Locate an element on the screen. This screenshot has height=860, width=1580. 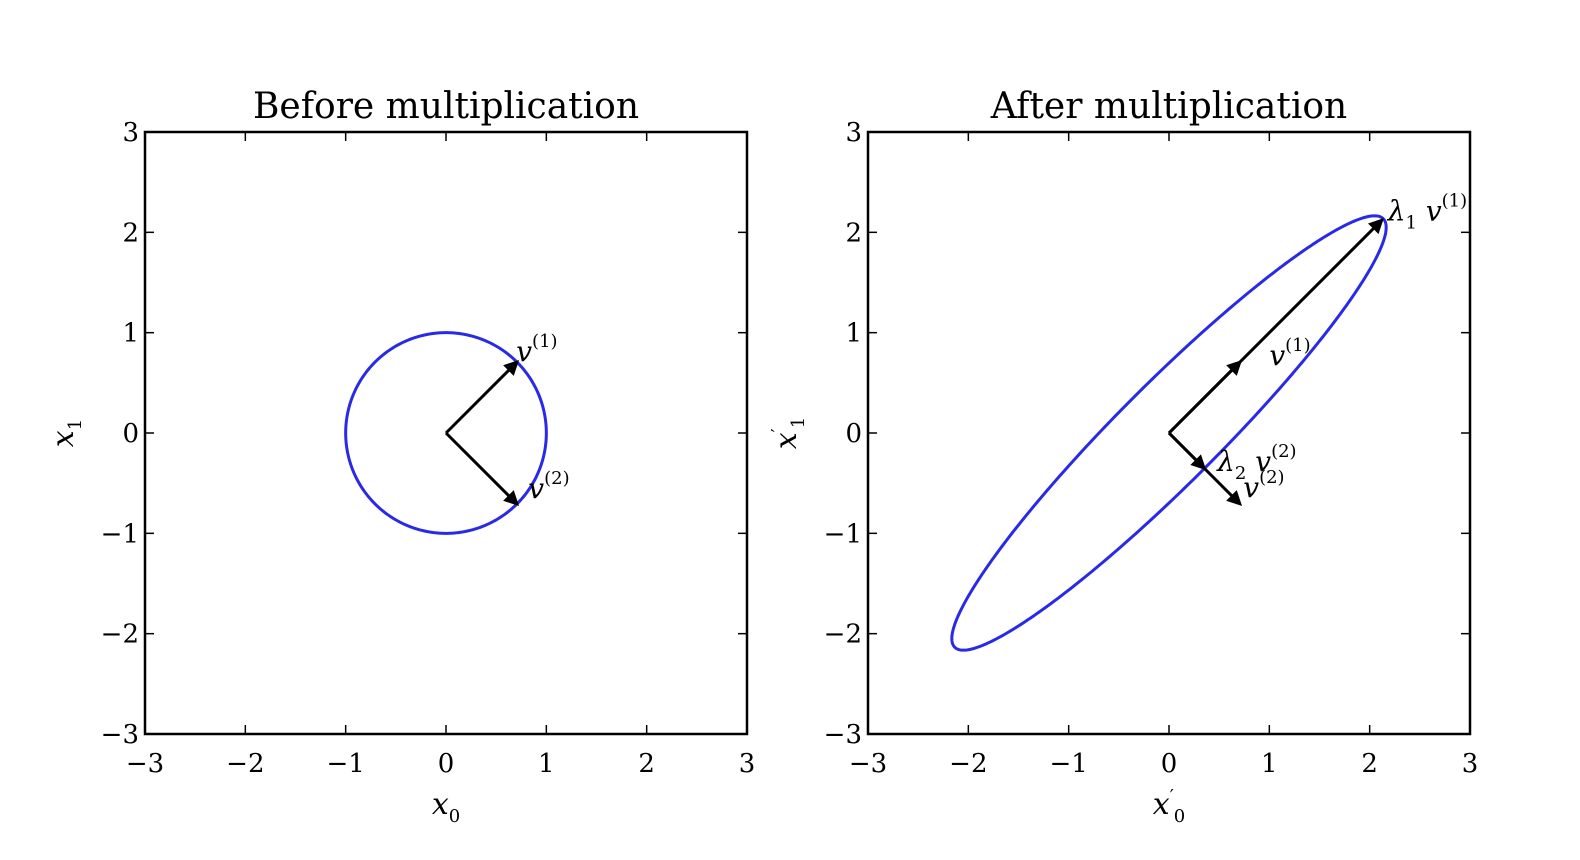
x-axis-label-prime: ′ is located at coordinates (1172, 796).